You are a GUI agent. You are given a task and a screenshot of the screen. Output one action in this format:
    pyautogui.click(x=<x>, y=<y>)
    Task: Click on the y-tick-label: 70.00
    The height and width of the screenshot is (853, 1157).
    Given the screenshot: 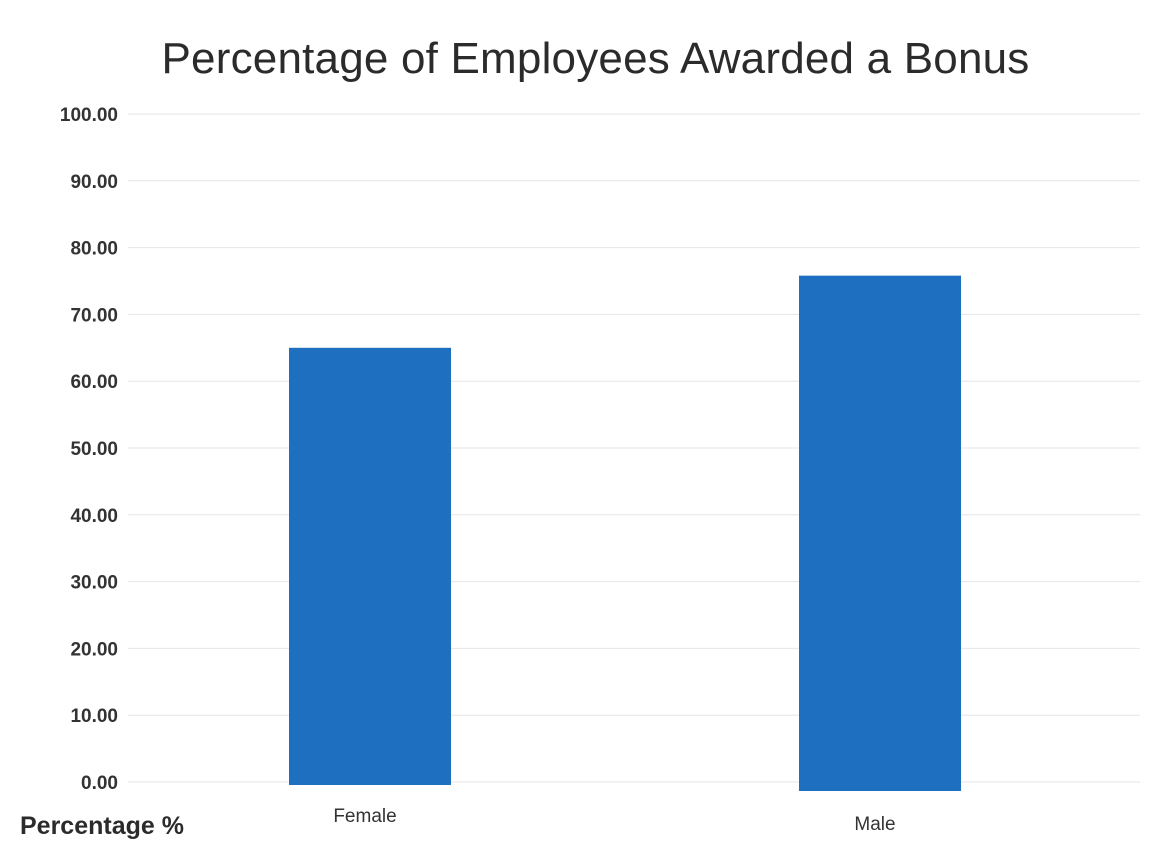 What is the action you would take?
    pyautogui.click(x=94, y=315)
    